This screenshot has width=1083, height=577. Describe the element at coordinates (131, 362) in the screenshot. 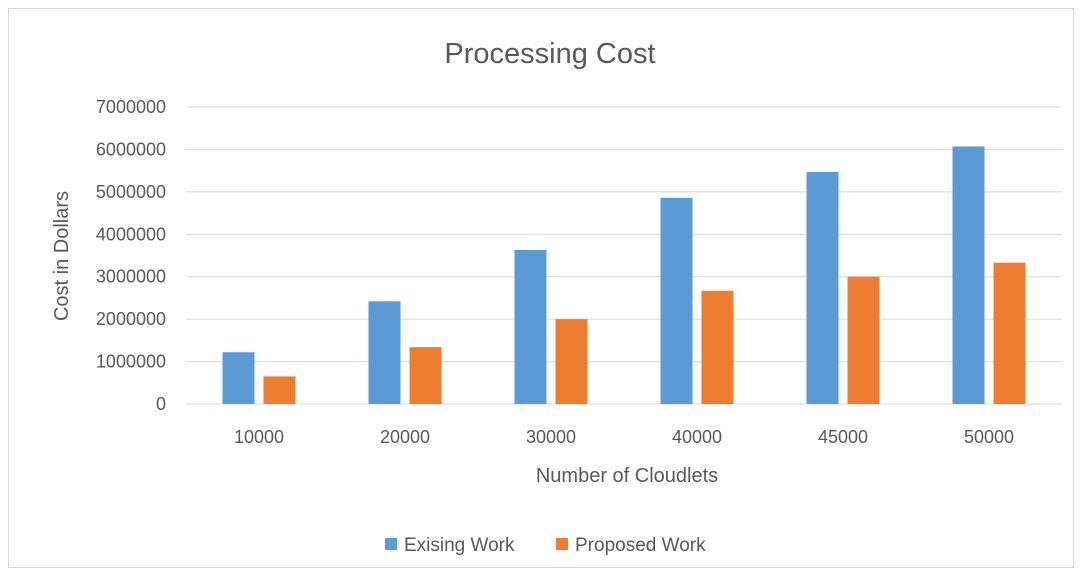

I see `y-tick-label: 1000000` at that location.